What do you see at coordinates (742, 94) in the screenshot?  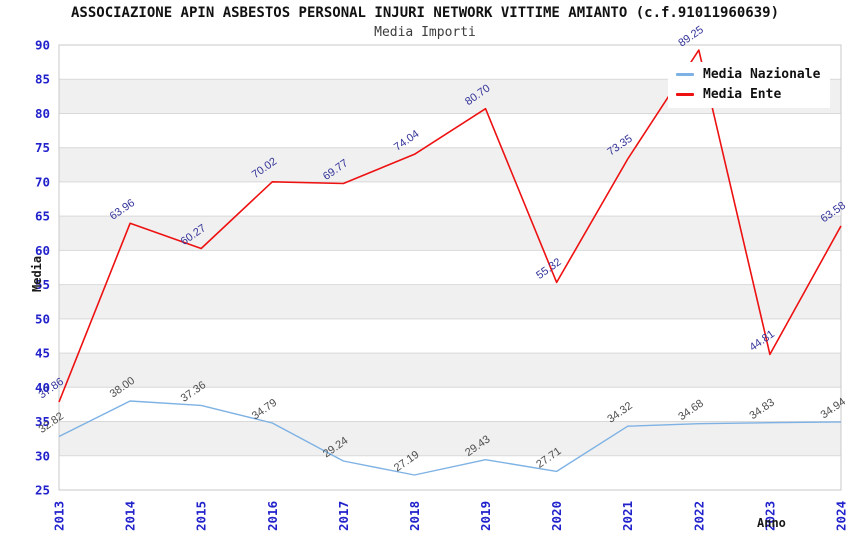 I see `legend-label-media-ente: Media Ente` at bounding box center [742, 94].